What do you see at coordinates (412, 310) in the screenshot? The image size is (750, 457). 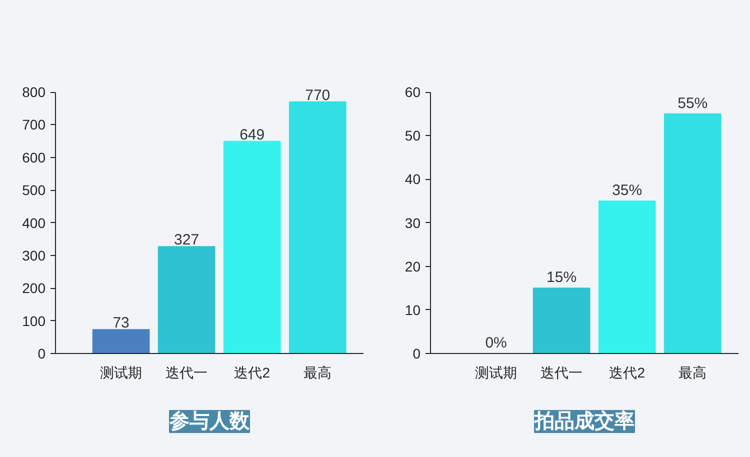 I see `y-tick-label: 10` at bounding box center [412, 310].